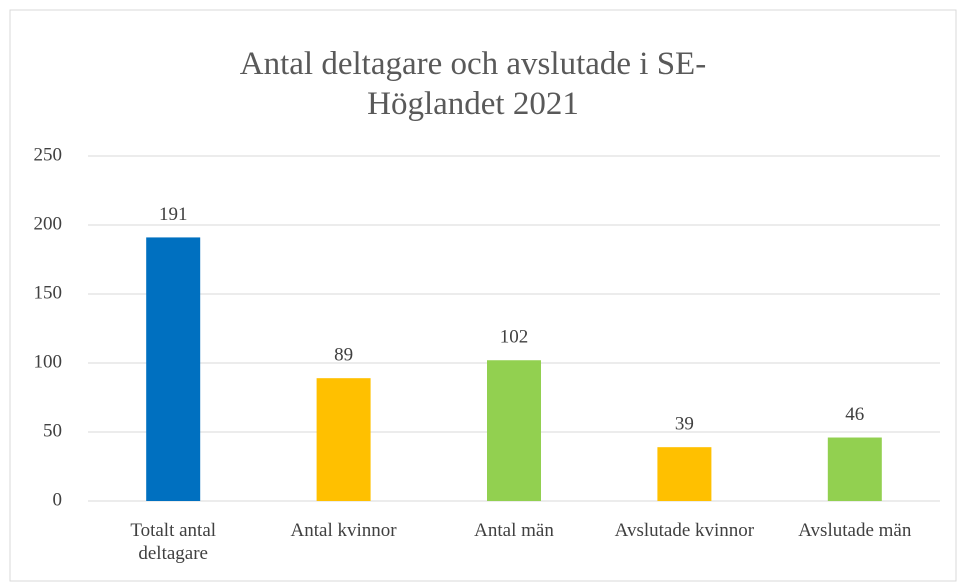 The height and width of the screenshot is (583, 958). Describe the element at coordinates (48, 361) in the screenshot. I see `y-tick-label: 100` at that location.